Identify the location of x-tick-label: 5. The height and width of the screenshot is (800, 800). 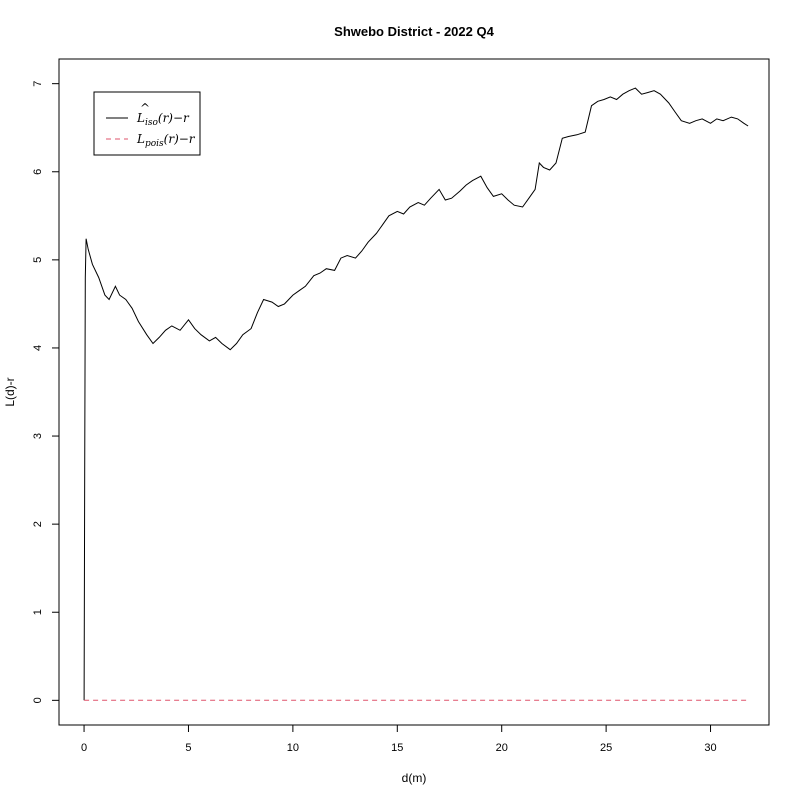
(188, 748).